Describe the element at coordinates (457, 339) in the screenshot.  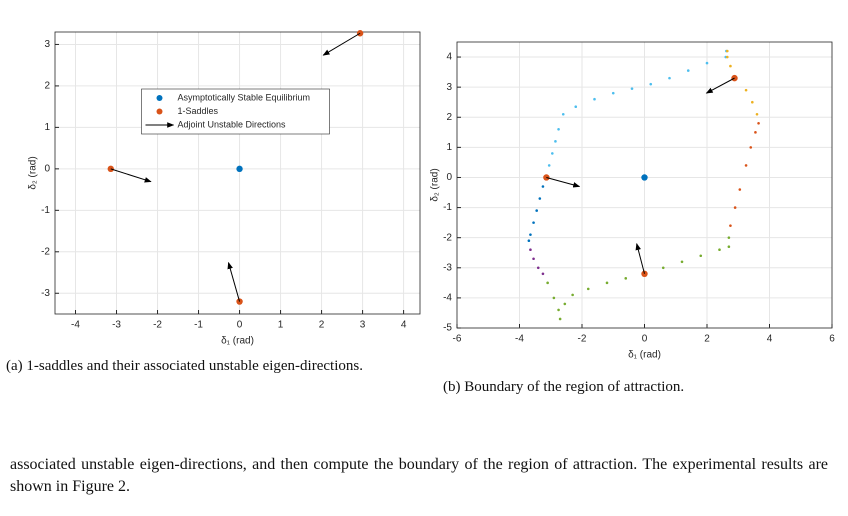
I see `x-tick-label: -6` at that location.